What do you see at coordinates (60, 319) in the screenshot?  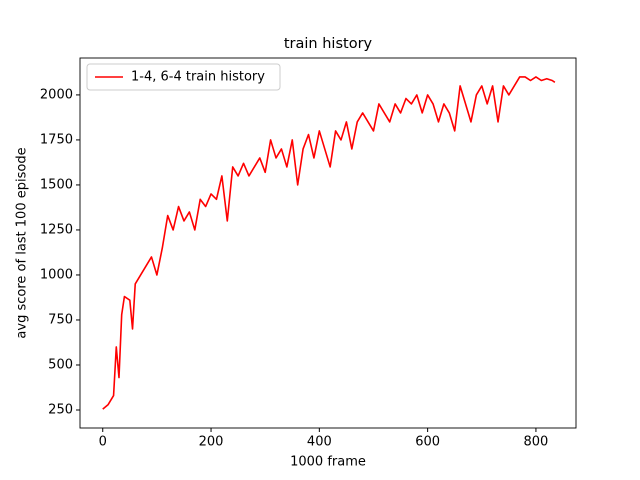 I see `y-tick-label: 750` at bounding box center [60, 319].